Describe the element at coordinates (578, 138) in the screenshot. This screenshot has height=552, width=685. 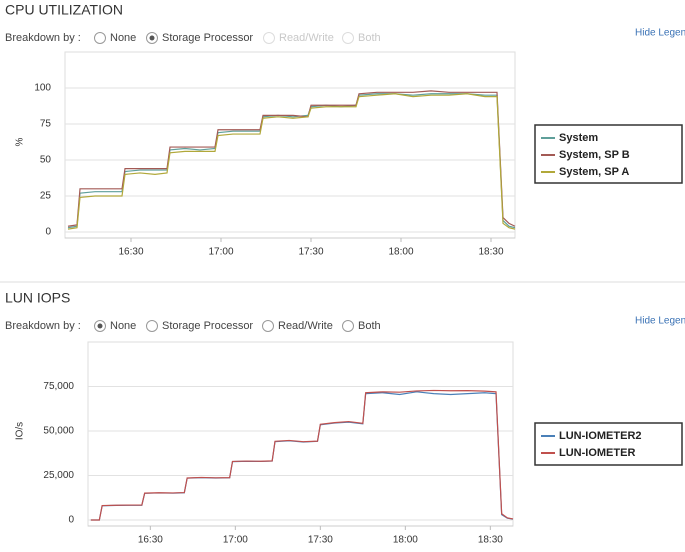
I see `legend-label: System` at that location.